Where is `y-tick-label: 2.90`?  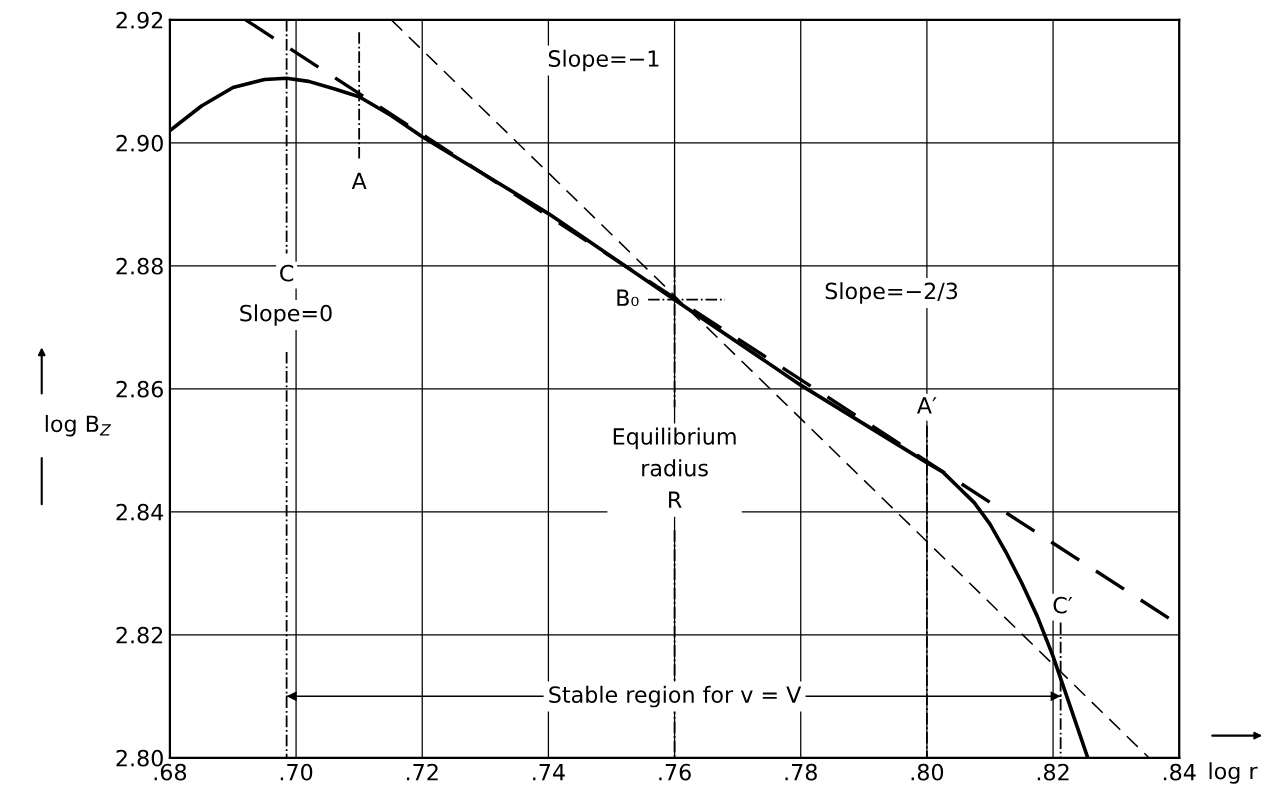
y-tick-label: 2.90 is located at coordinates (139, 143).